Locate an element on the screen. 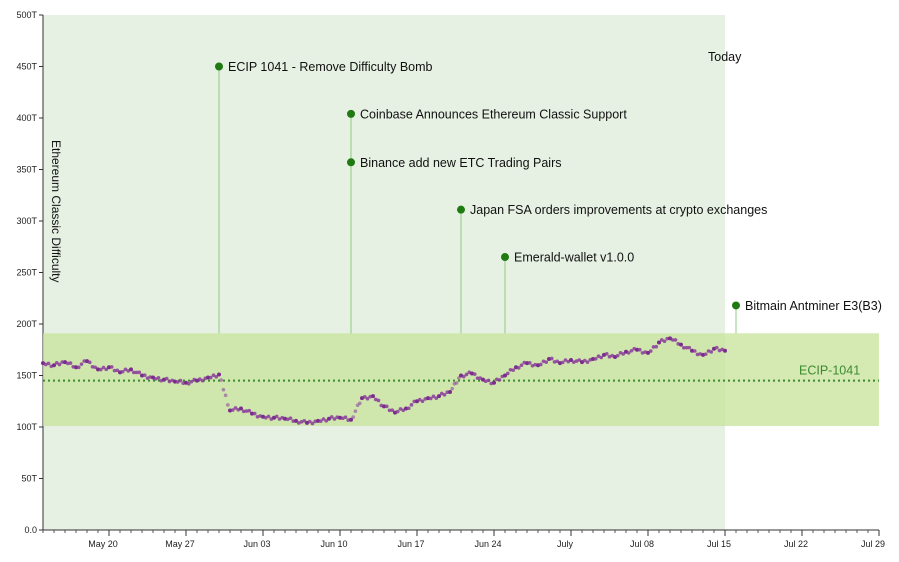 The height and width of the screenshot is (562, 899). x-tick-label: July is located at coordinates (565, 544).